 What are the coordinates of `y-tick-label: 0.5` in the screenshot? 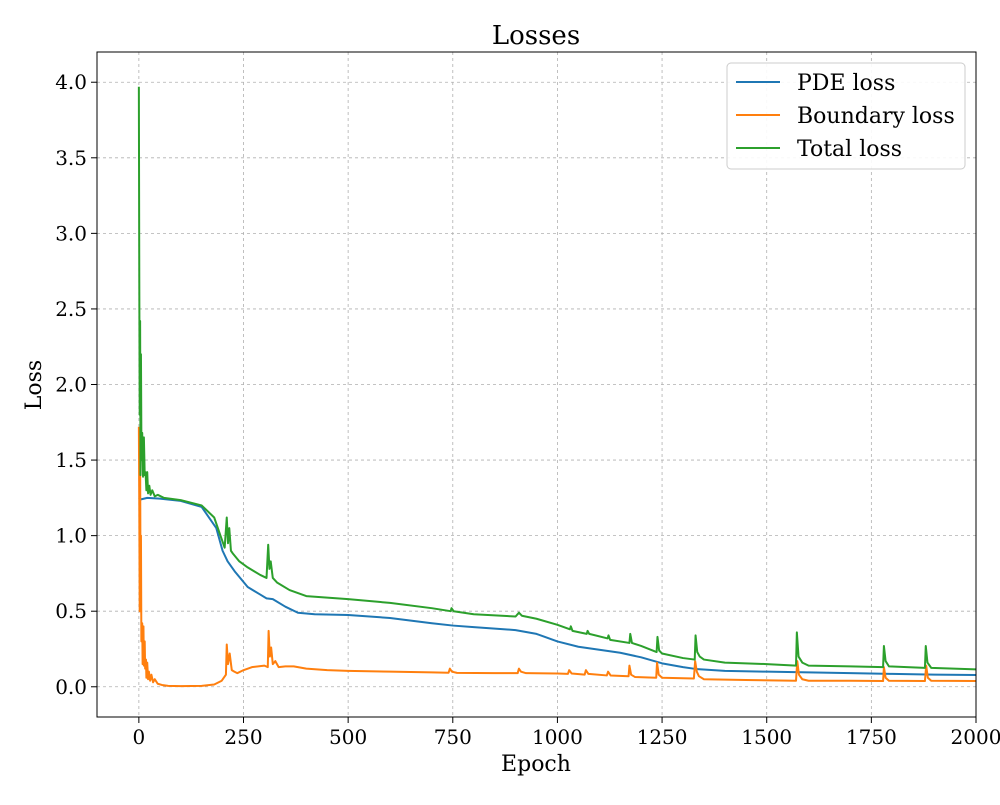 It's located at (71, 611).